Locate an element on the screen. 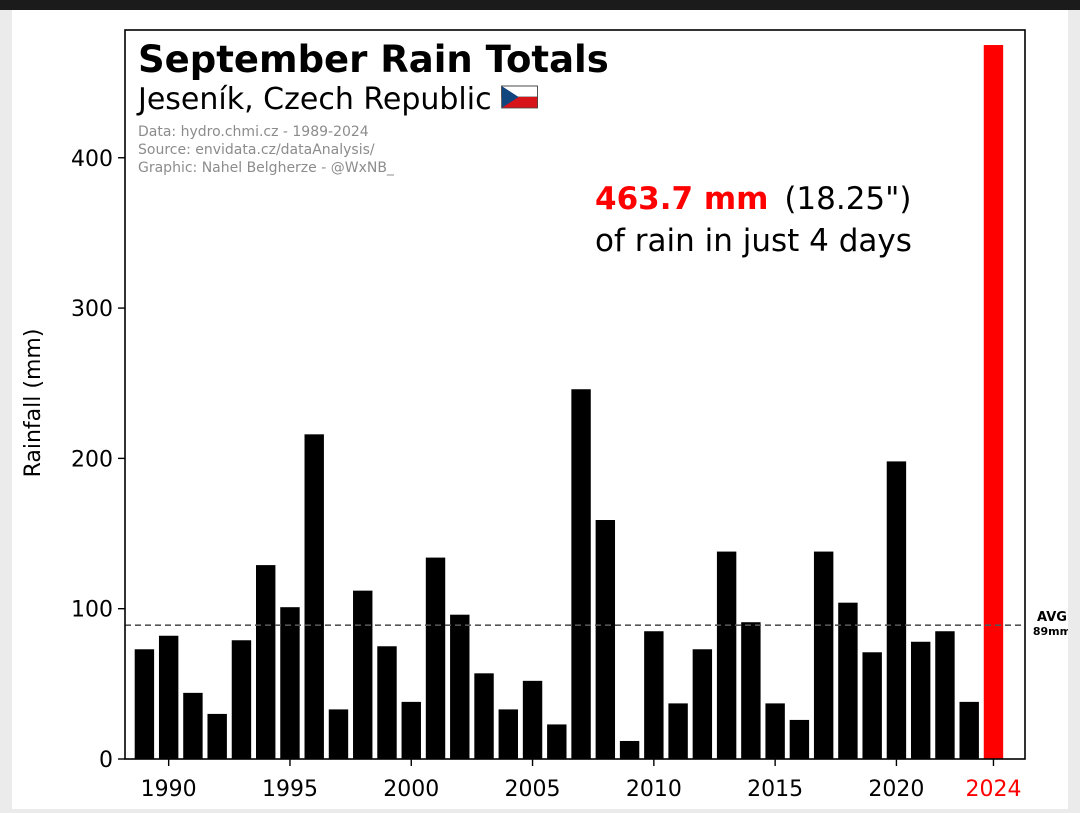  bar-1994 is located at coordinates (266, 662).